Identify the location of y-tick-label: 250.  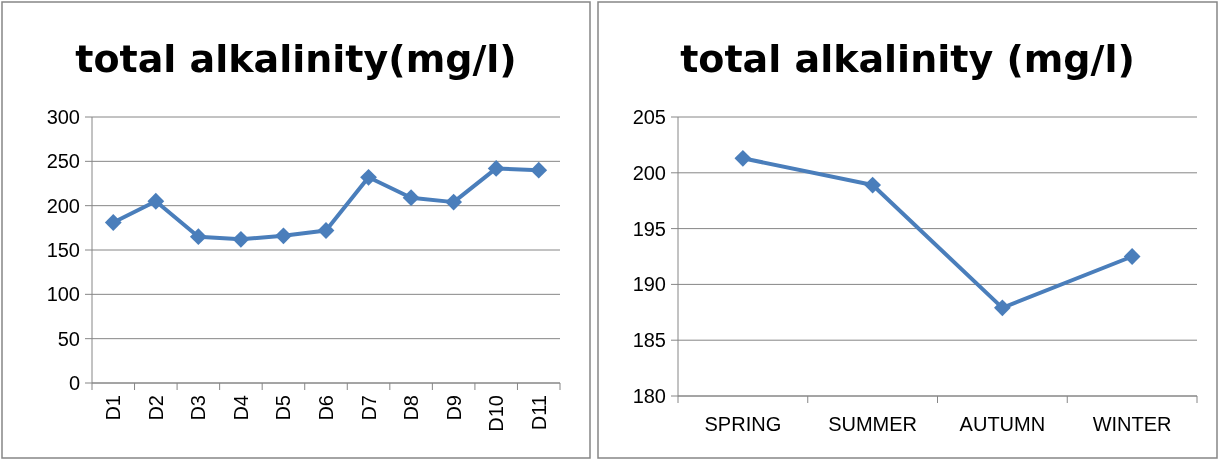
(63, 161).